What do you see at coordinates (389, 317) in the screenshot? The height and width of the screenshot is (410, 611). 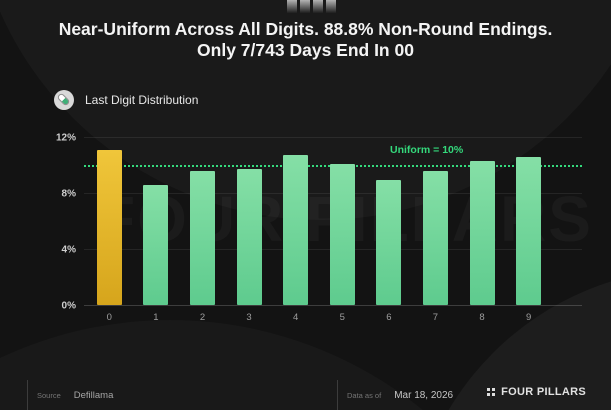 I see `x-axis-label: 6` at bounding box center [389, 317].